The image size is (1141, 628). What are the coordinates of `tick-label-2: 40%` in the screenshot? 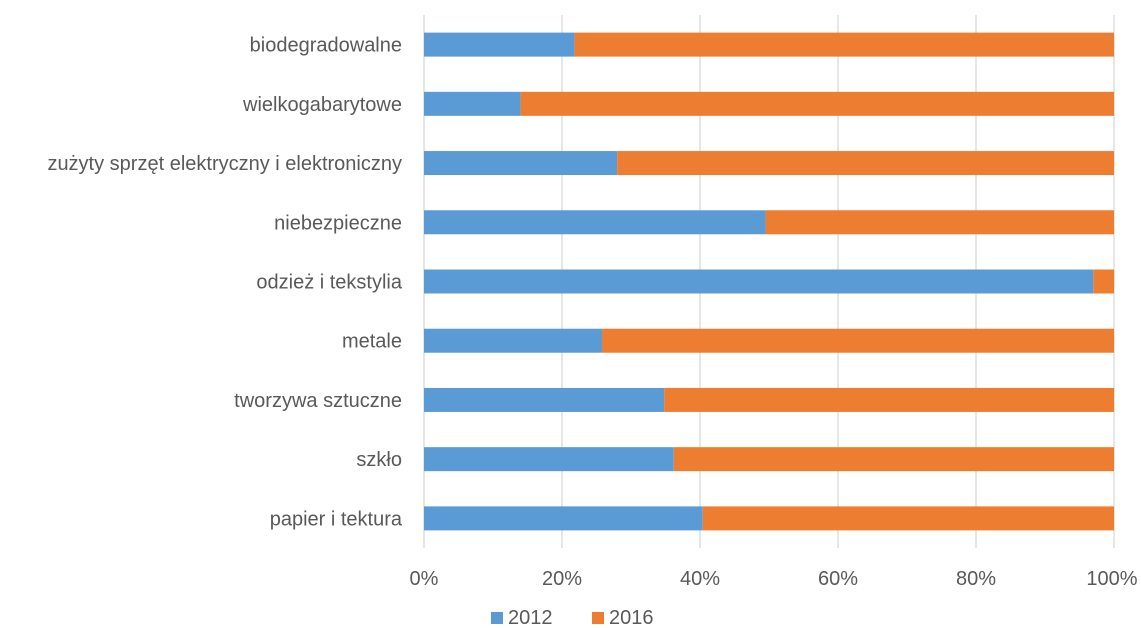 It's located at (700, 579).